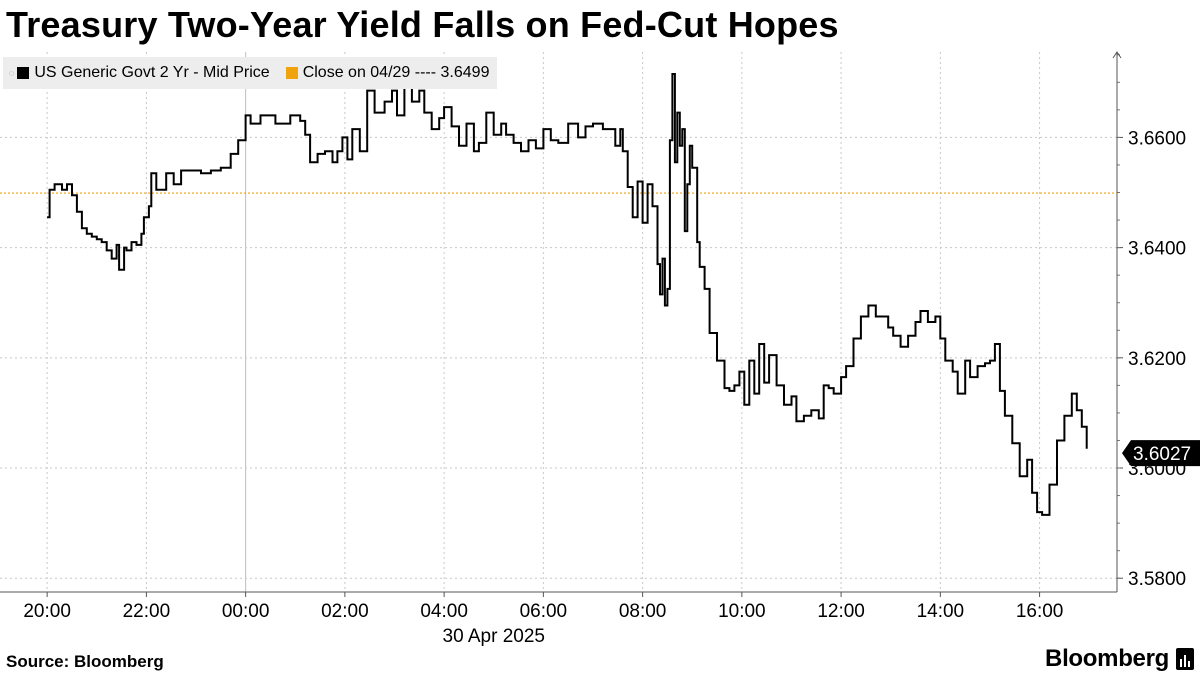  What do you see at coordinates (1157, 249) in the screenshot?
I see `y-tick-label: 3.6400` at bounding box center [1157, 249].